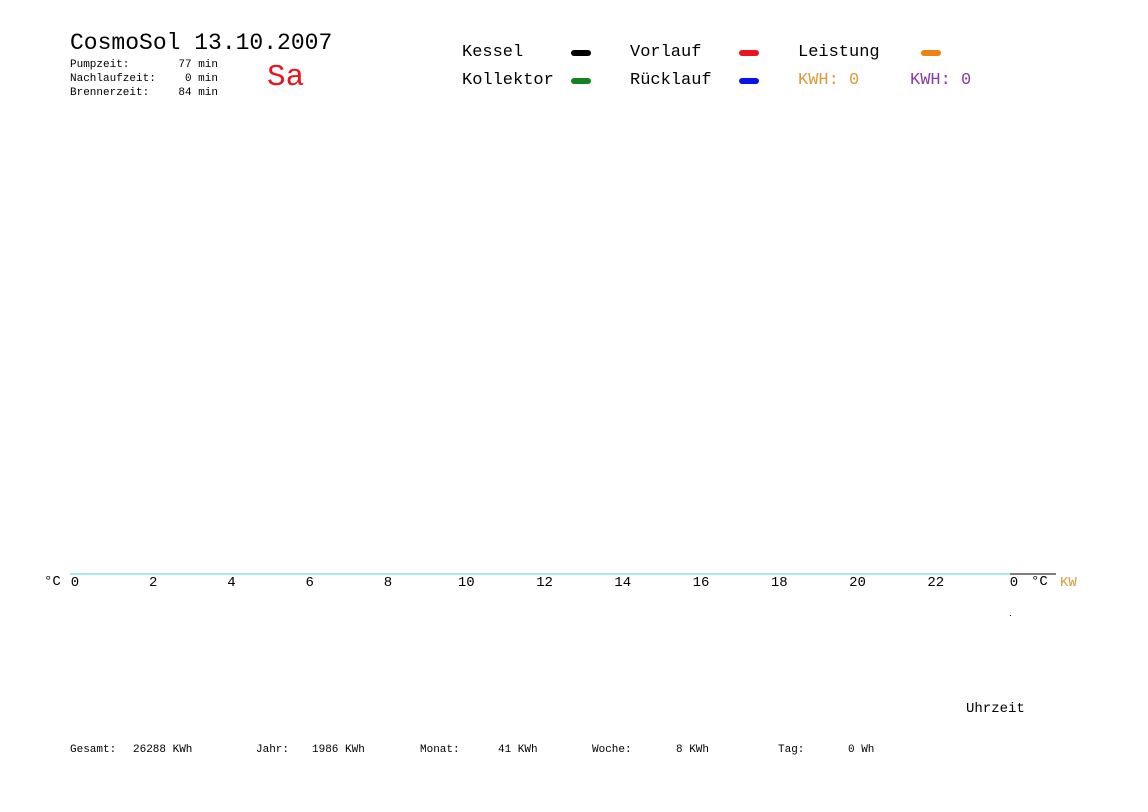 This screenshot has height=812, width=1148. Describe the element at coordinates (286, 77) in the screenshot. I see `weekday-label: Sa` at that location.